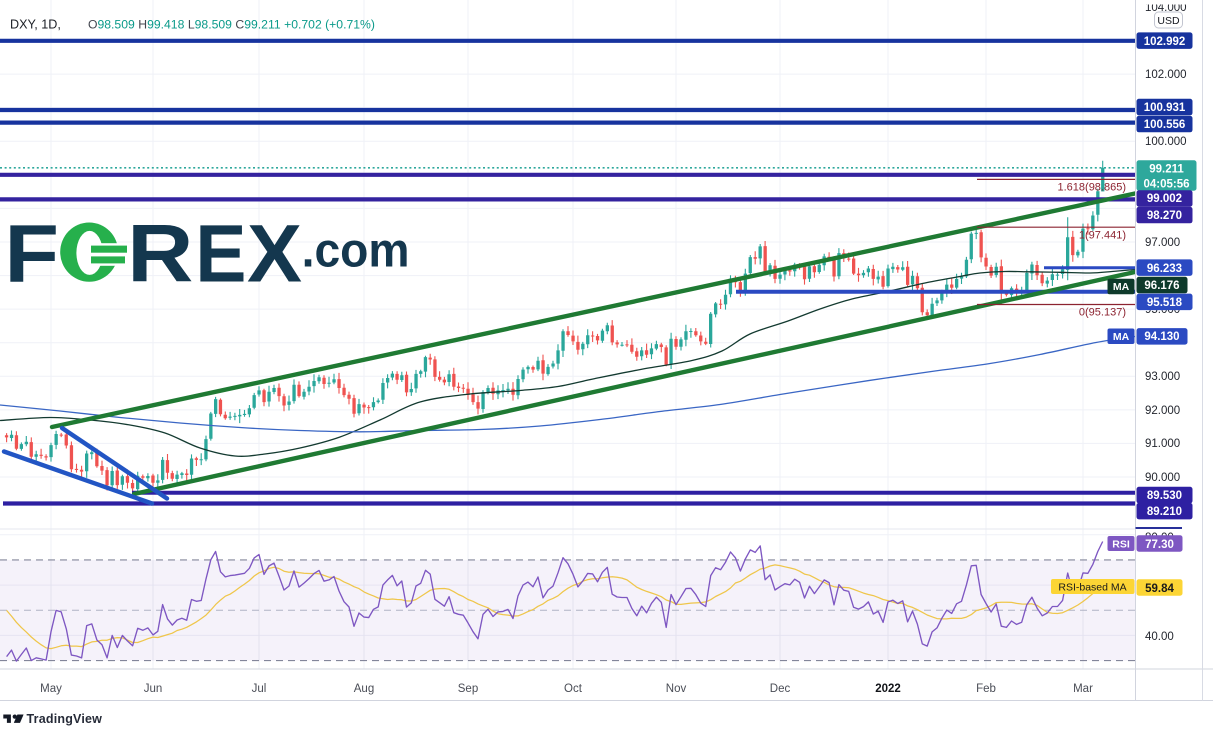 The image size is (1213, 737). I want to click on svg-text: 89.530, so click(1164, 496).